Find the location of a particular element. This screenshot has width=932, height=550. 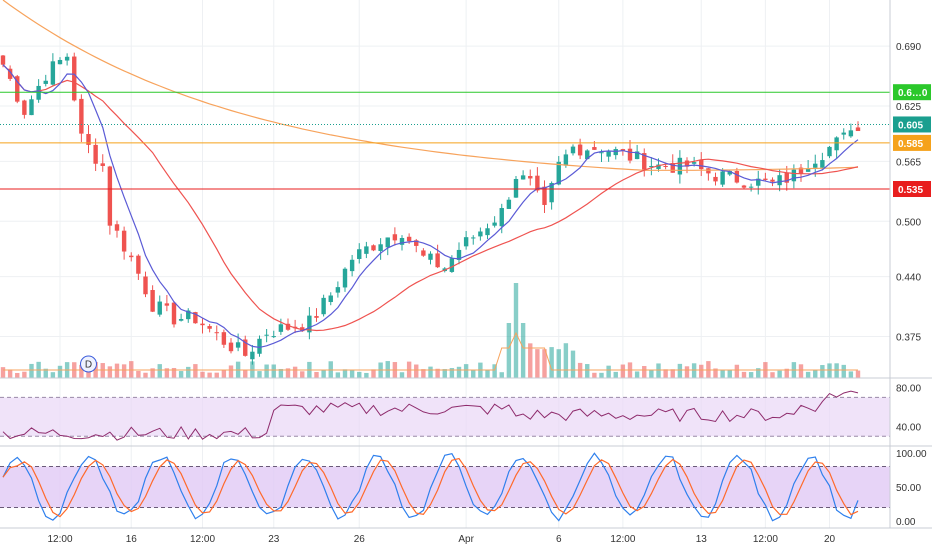

price-tag-label: 0.585 is located at coordinates (910, 144).